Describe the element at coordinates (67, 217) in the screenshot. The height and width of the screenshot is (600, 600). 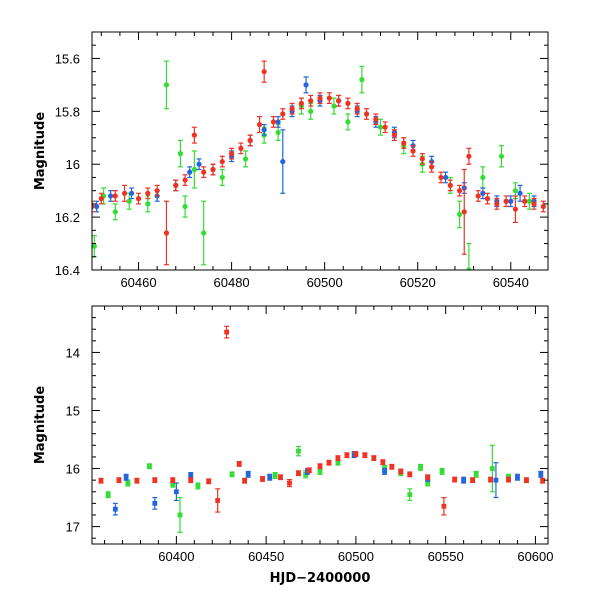
I see `y-tick-label: 16.2` at that location.